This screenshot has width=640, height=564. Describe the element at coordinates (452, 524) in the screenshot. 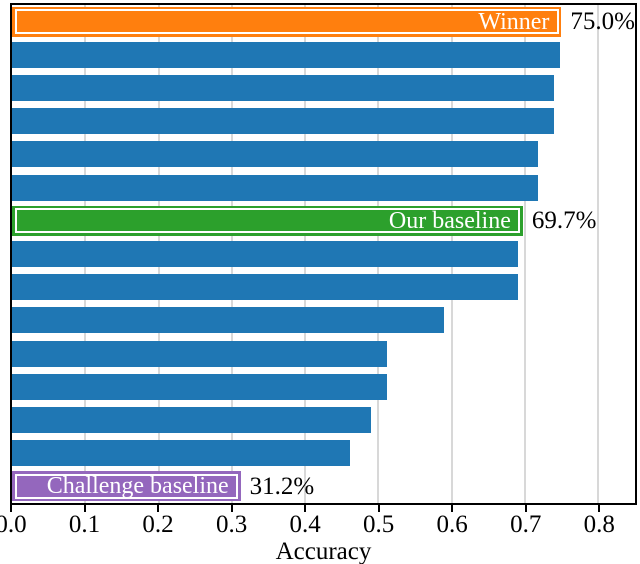

I see `tick-label-0.6: 0.6` at that location.